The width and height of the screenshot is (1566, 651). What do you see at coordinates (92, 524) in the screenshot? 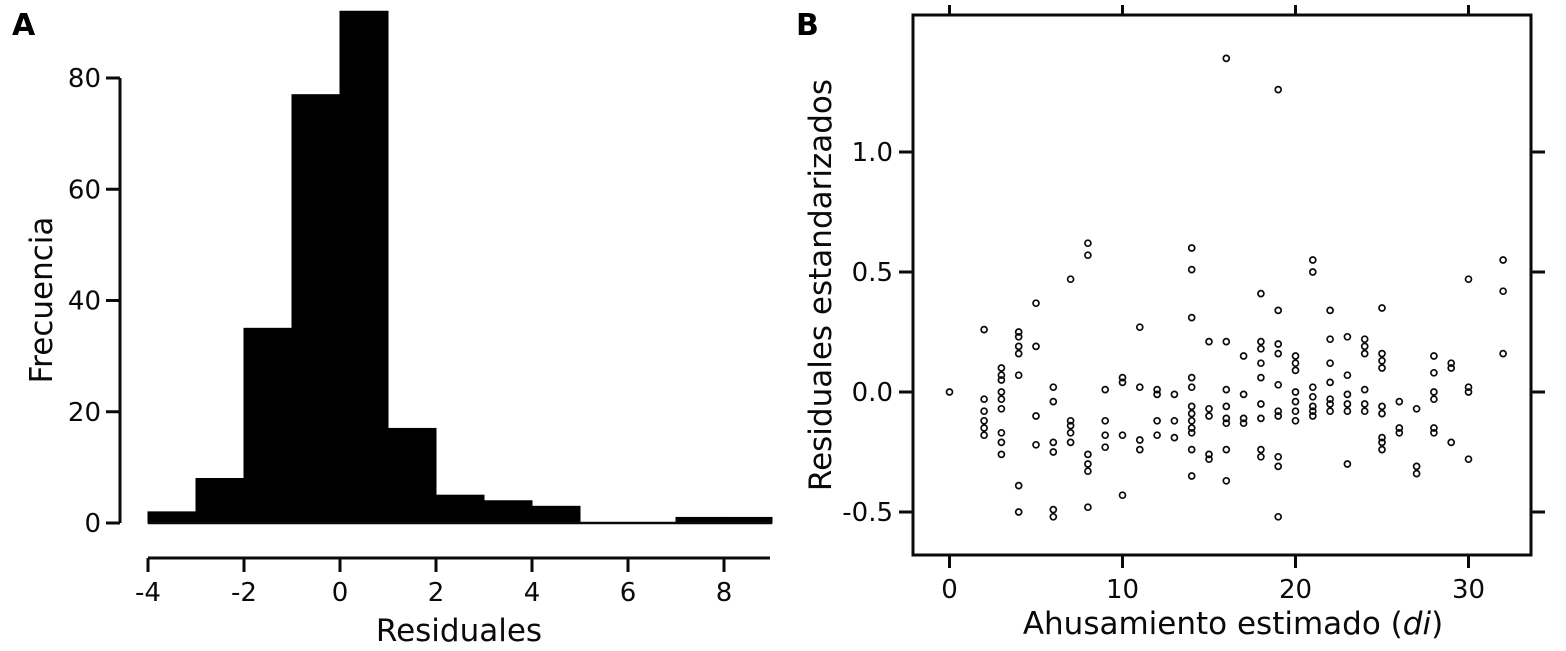
I see `y-tick-label: 0` at bounding box center [92, 524].